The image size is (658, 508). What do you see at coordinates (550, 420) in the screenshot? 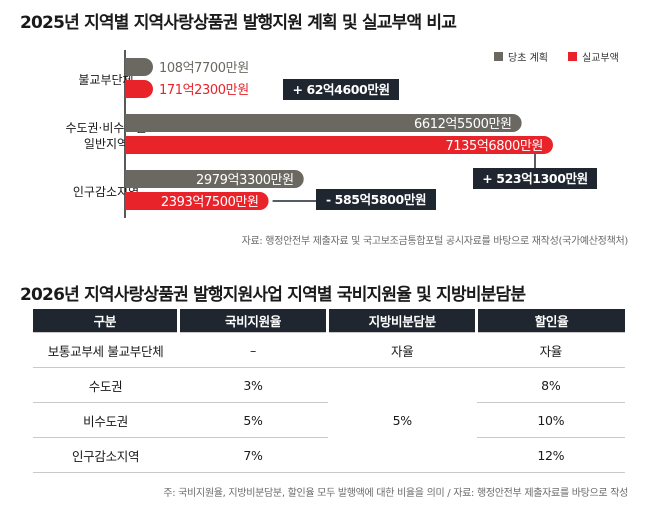
I see `cell-discount-rate: 10%` at bounding box center [550, 420].